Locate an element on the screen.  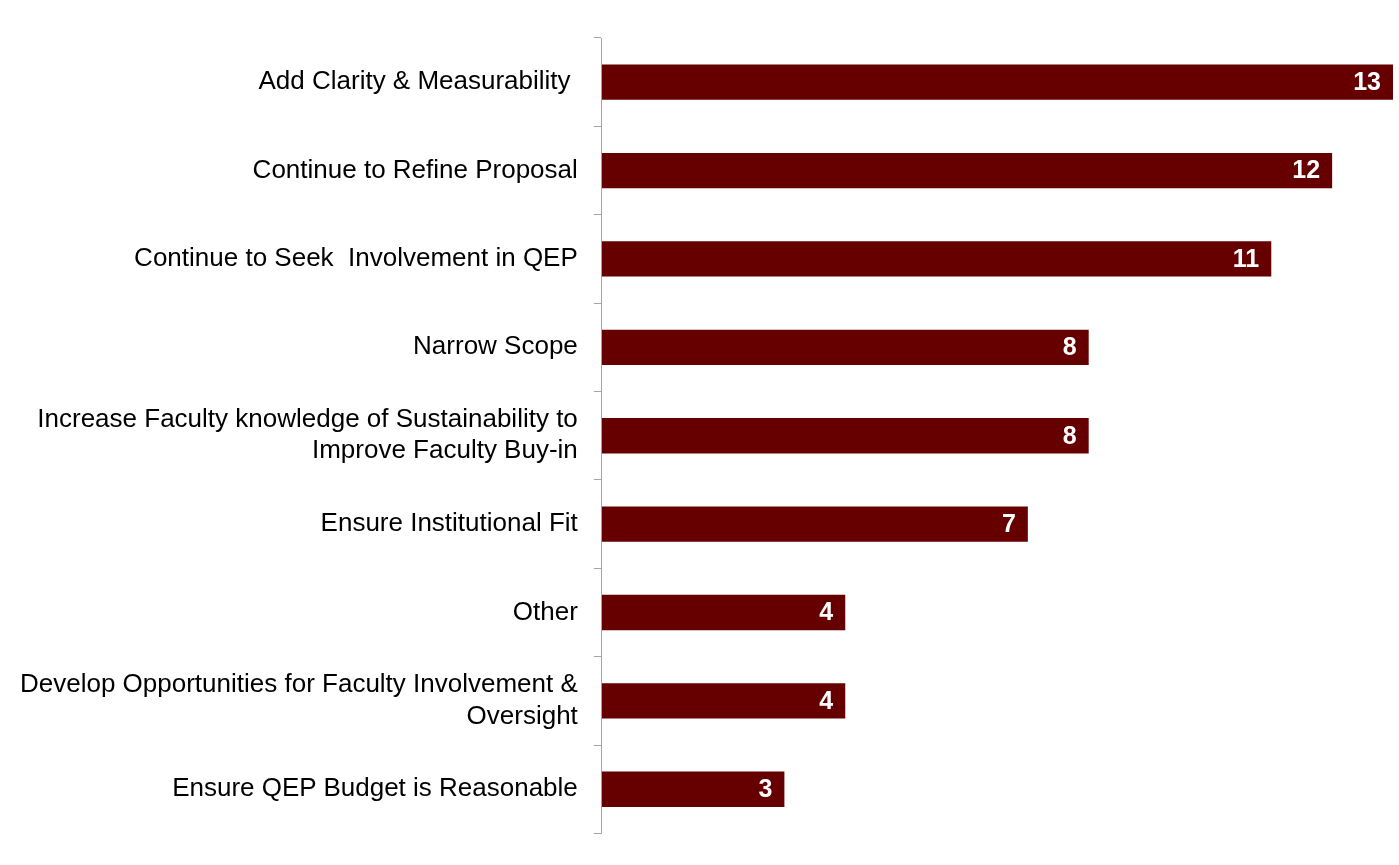
y-tick-label: Other is located at coordinates (545, 610).